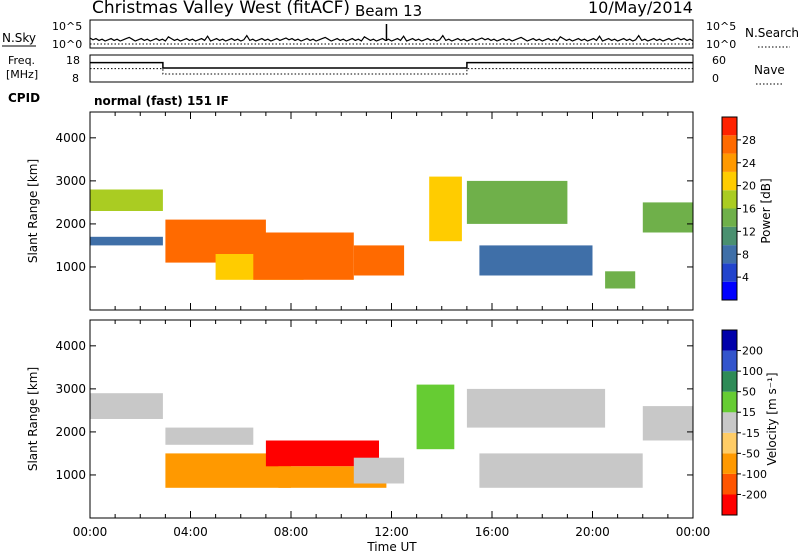 The width and height of the screenshot is (800, 554). I want to click on noise-panel: N.Sky 10^5 10^0 10^5 10^0 N.Search, so click(400, 35).